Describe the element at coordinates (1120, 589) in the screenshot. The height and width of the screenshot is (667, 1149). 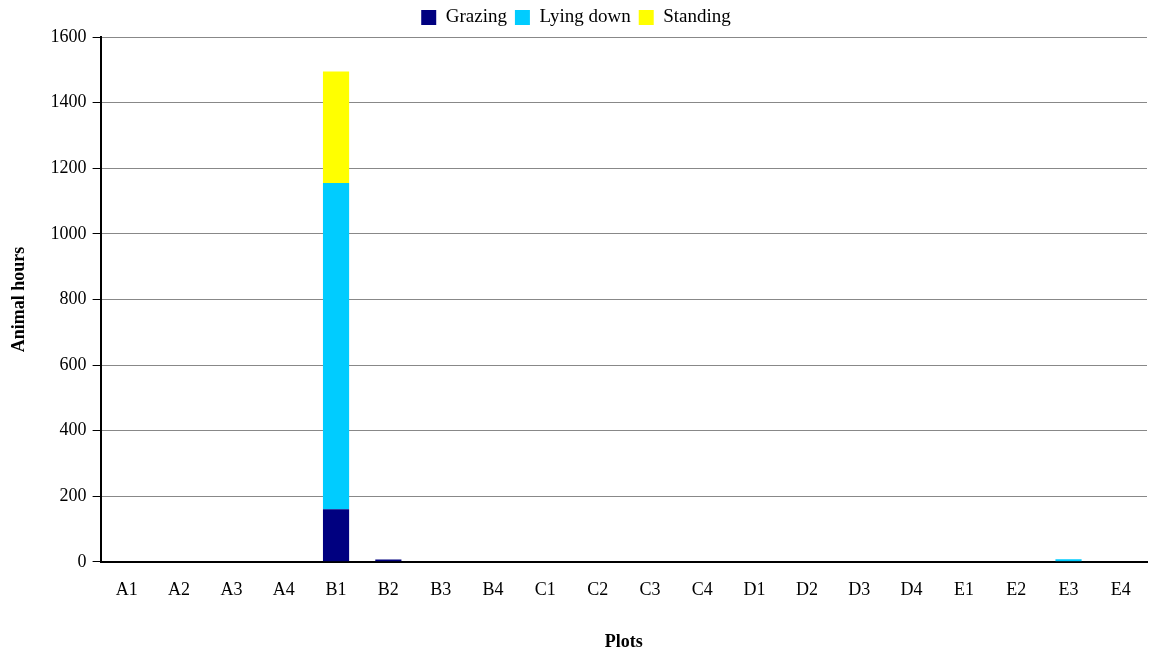
I see `x-tick-label: E4` at that location.